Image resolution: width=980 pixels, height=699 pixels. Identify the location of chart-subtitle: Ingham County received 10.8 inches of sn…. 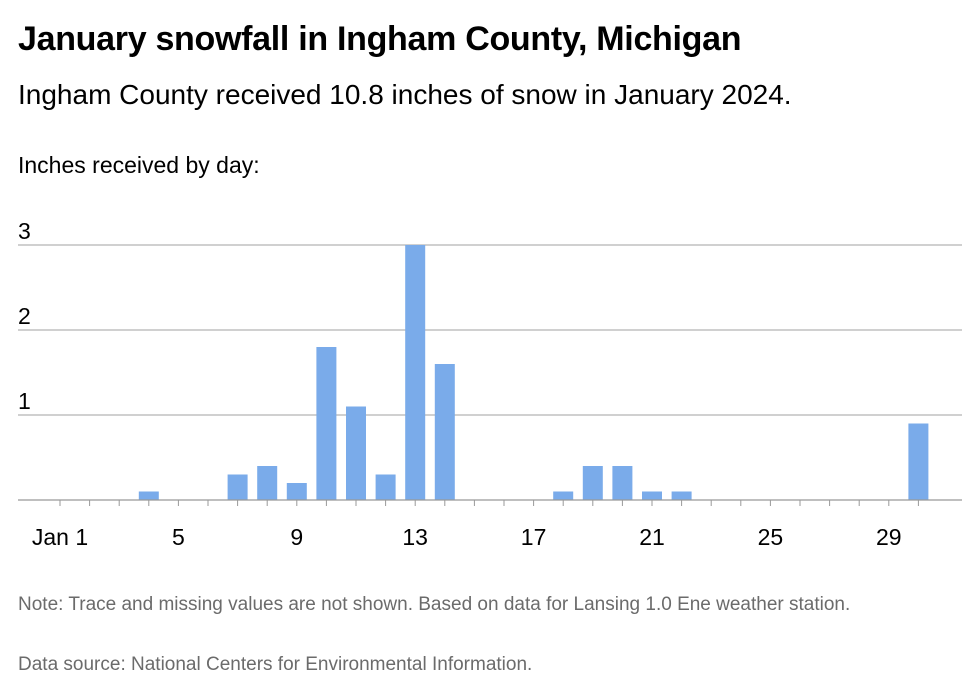
(405, 94).